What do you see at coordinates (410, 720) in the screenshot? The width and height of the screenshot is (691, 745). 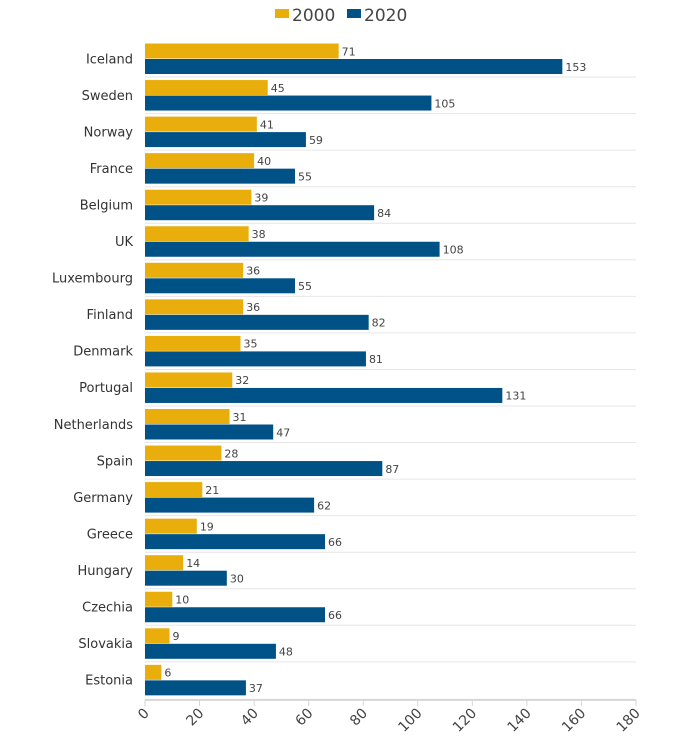 I see `x-tick-label: 100` at bounding box center [410, 720].